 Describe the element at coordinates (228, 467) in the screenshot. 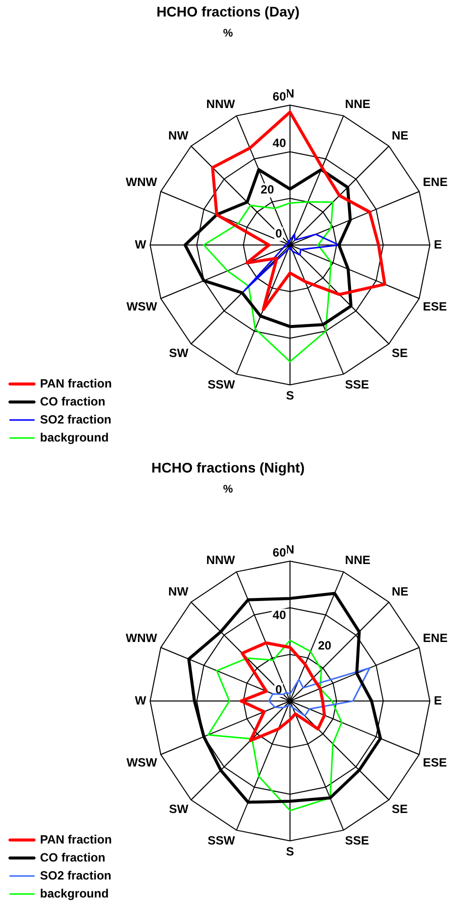

I see `chart-title: HCHO fractions (Night)` at that location.